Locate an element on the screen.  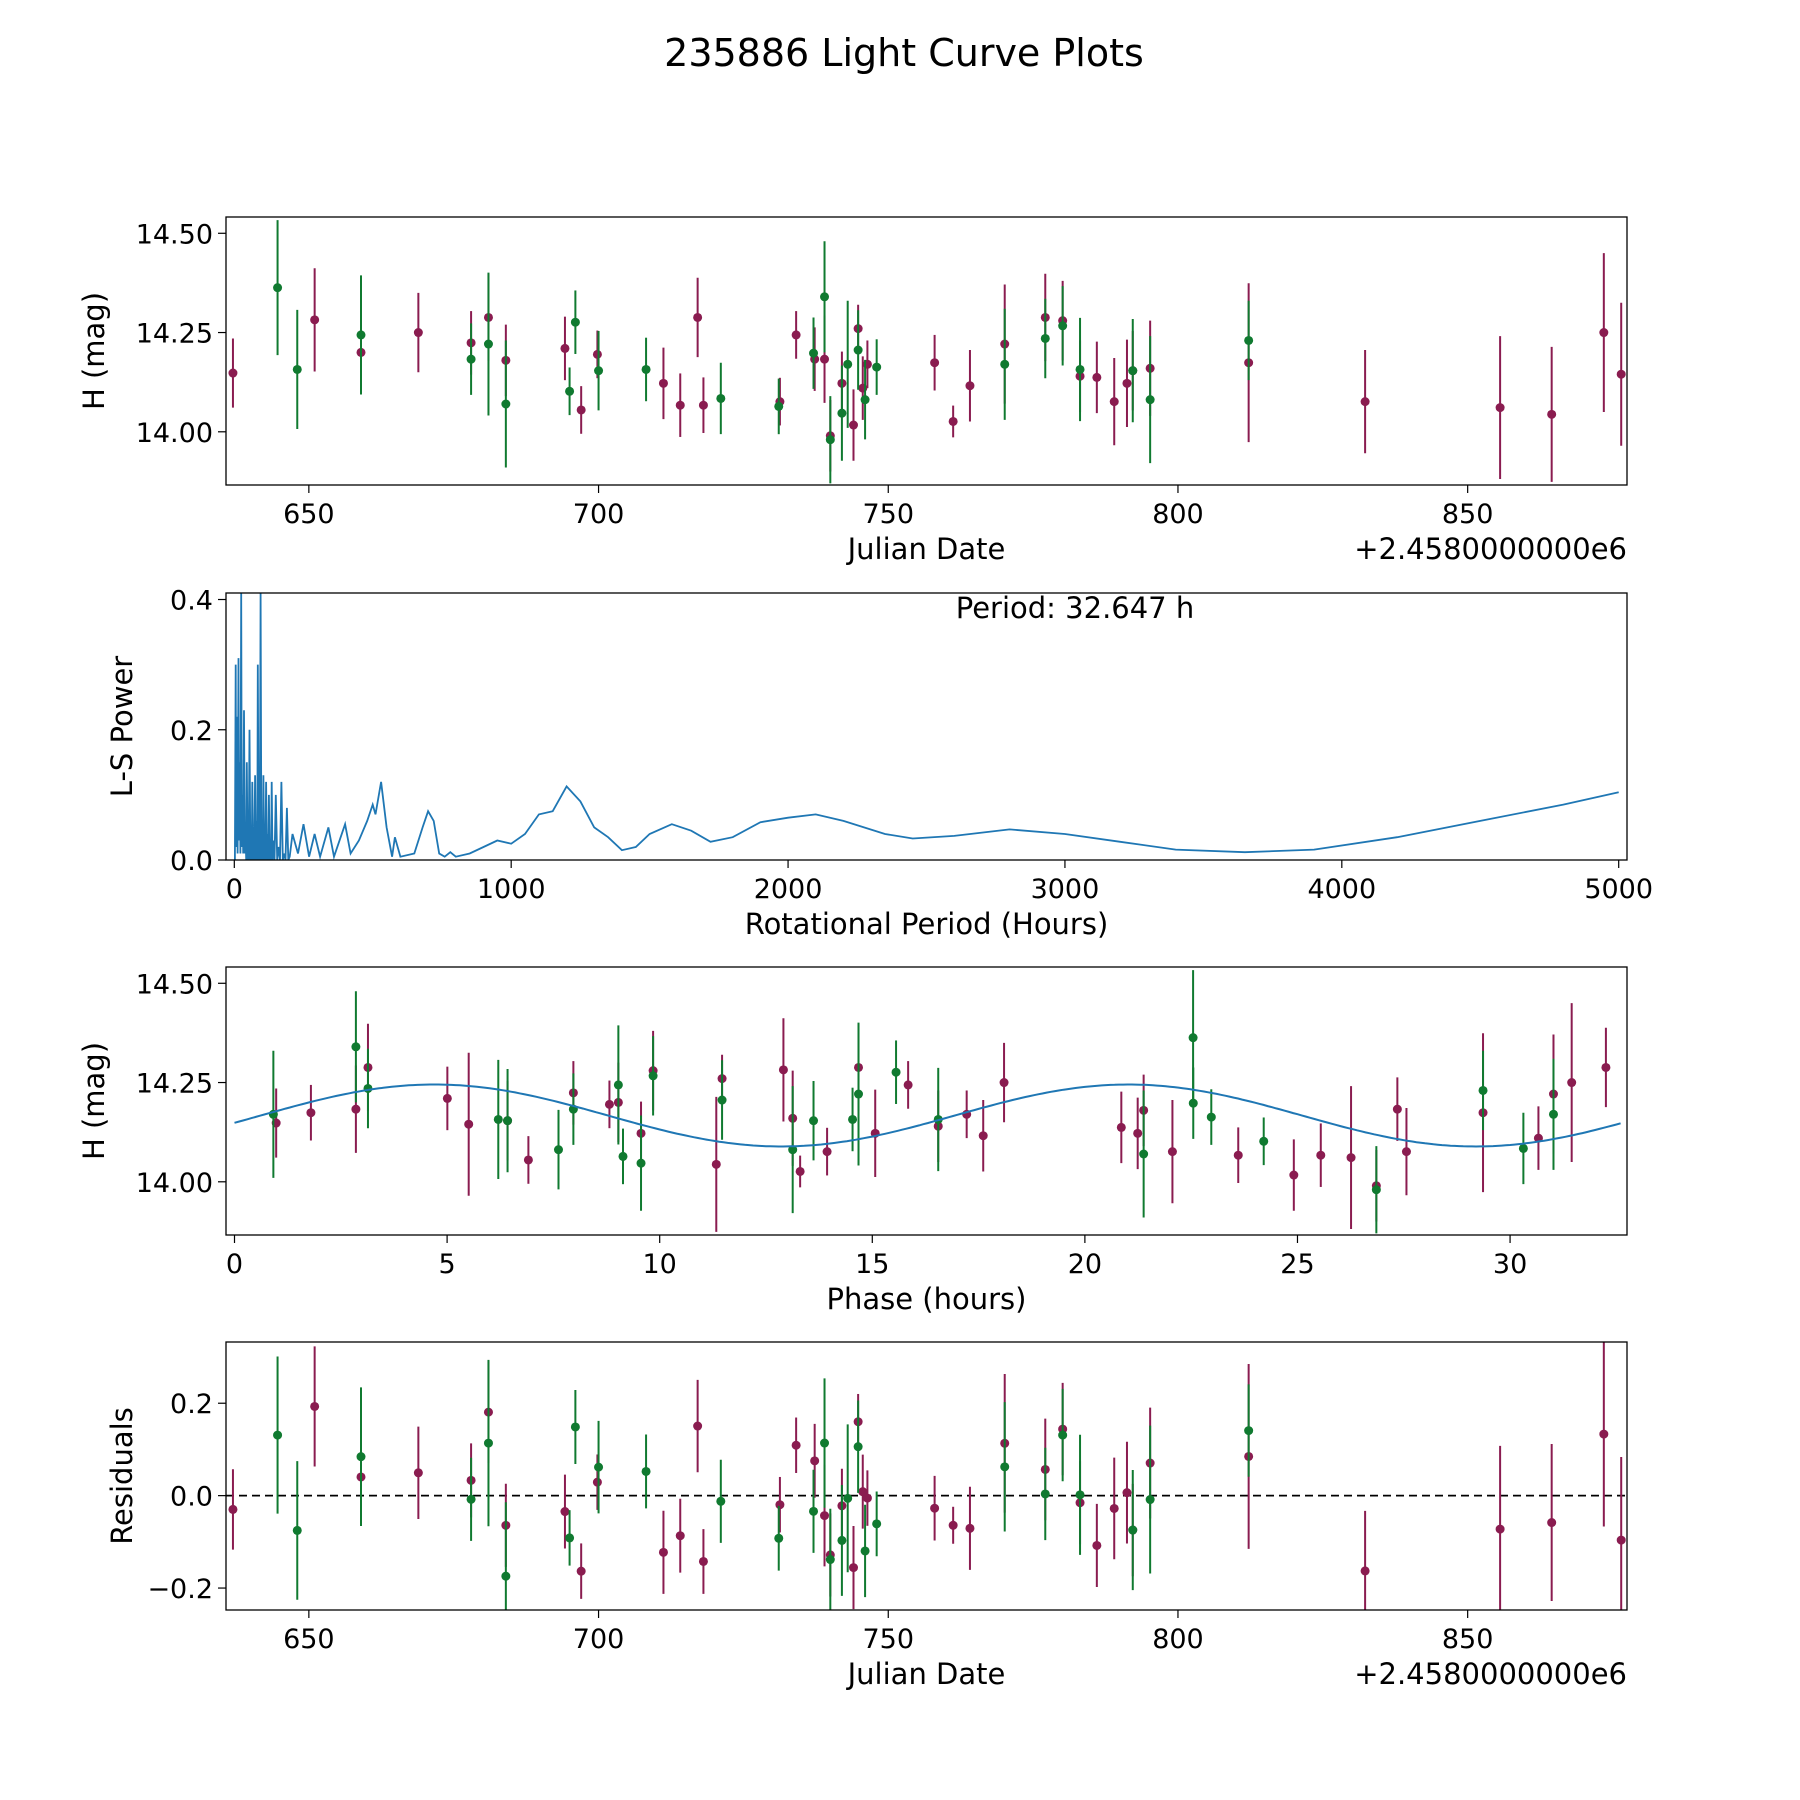
y-tick-label: 14.00 is located at coordinates (174, 433).